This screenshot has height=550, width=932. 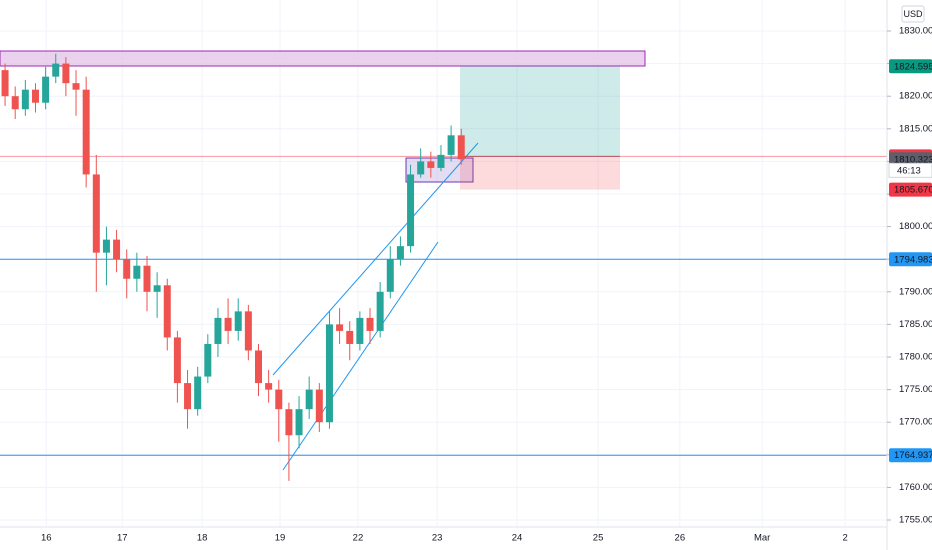 I want to click on x-tick-label: 19, so click(x=280, y=538).